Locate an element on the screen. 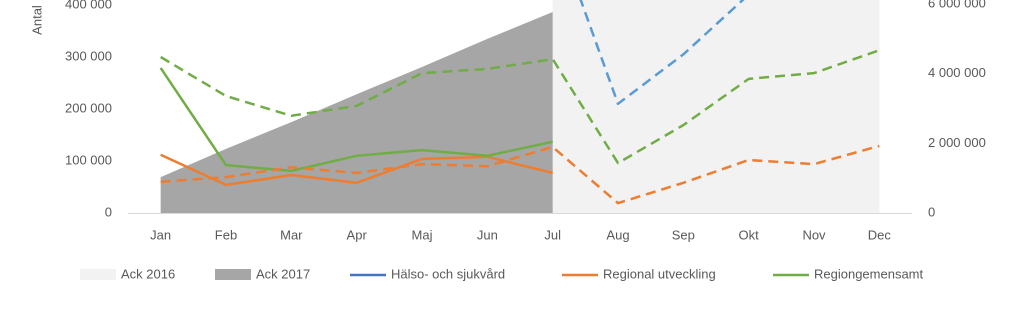 This screenshot has width=1023, height=311. x-tick-label: Aug is located at coordinates (617, 234).